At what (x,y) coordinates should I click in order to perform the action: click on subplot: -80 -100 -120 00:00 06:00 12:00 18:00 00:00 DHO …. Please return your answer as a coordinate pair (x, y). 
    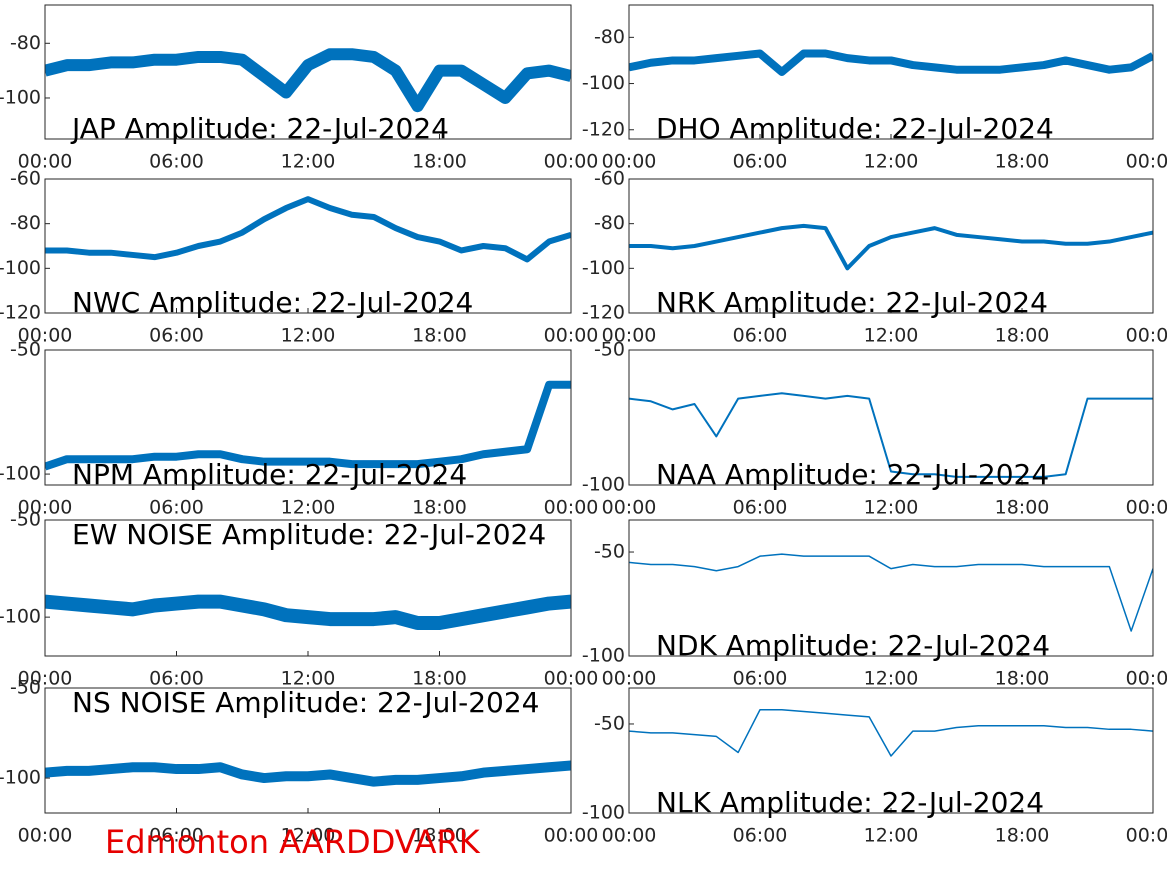
    Looking at the image, I should click on (874, 88).